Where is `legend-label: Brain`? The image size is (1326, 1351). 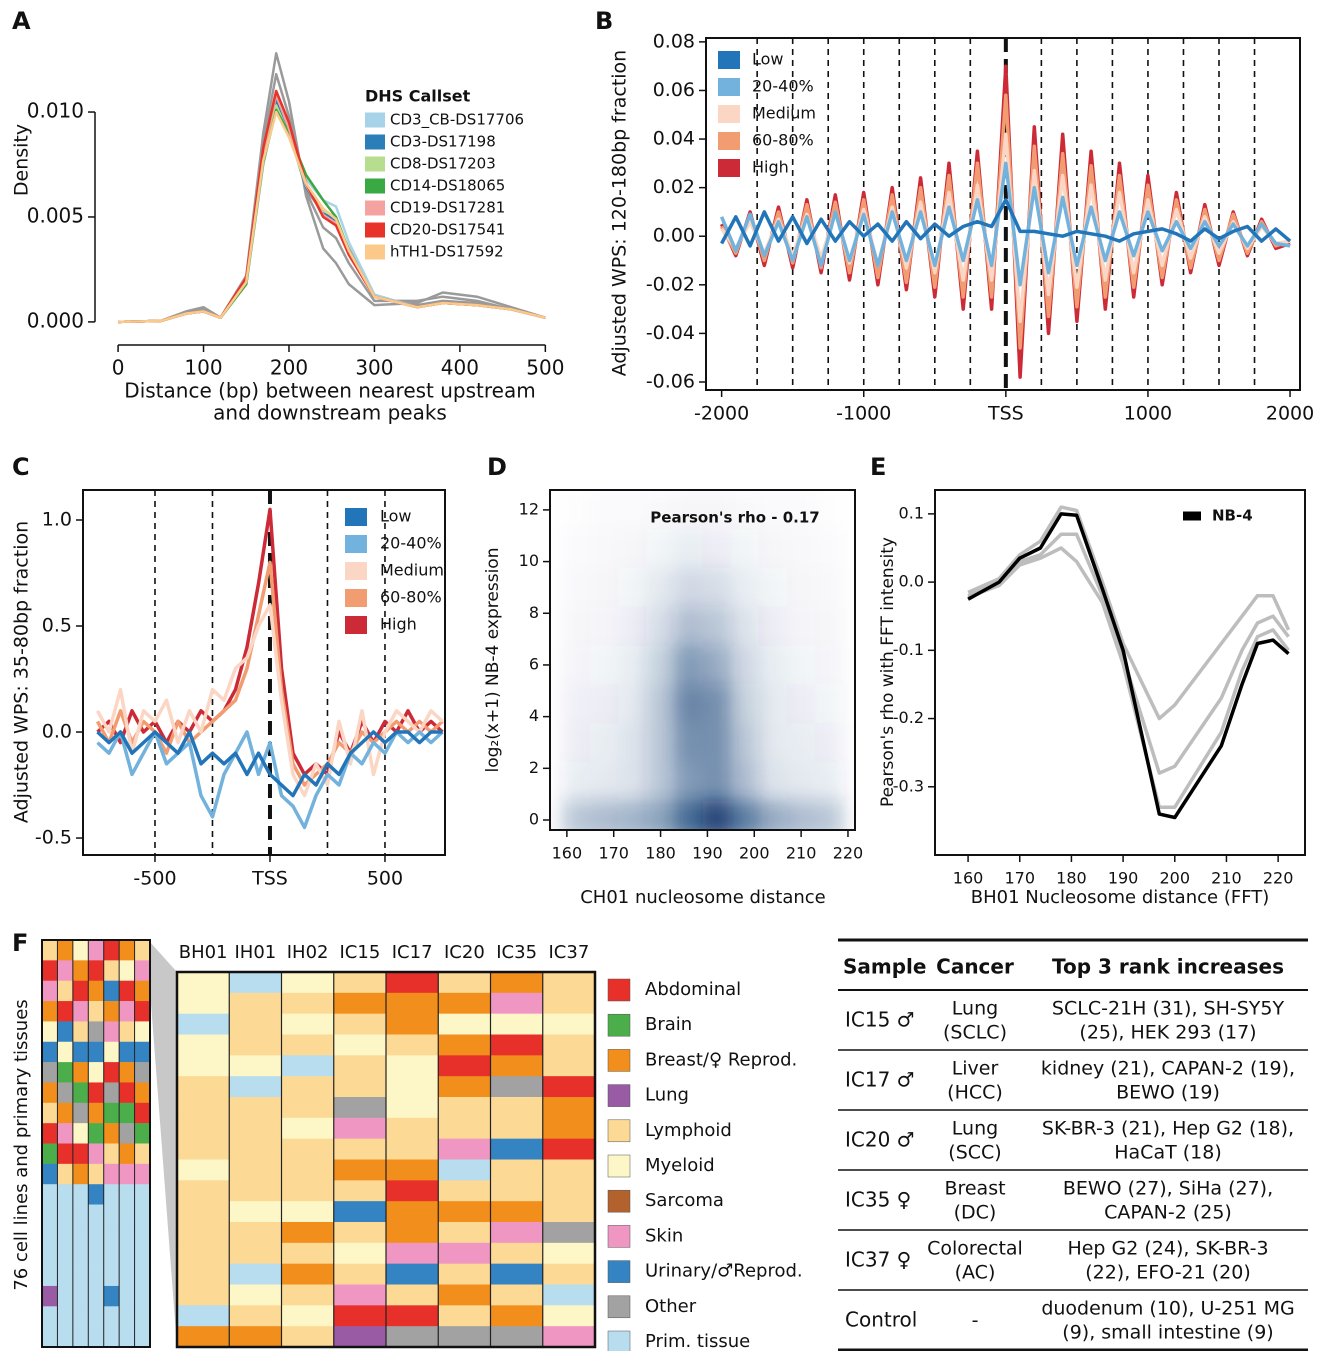 legend-label: Brain is located at coordinates (668, 1024).